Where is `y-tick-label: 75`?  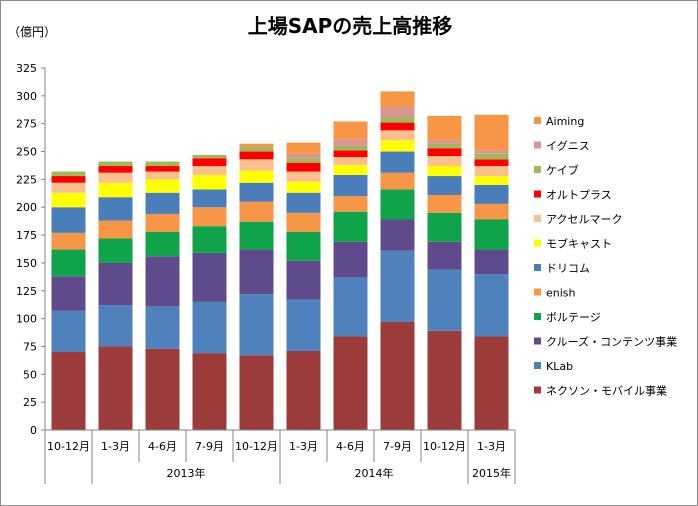
y-tick-label: 75 is located at coordinates (30, 346).